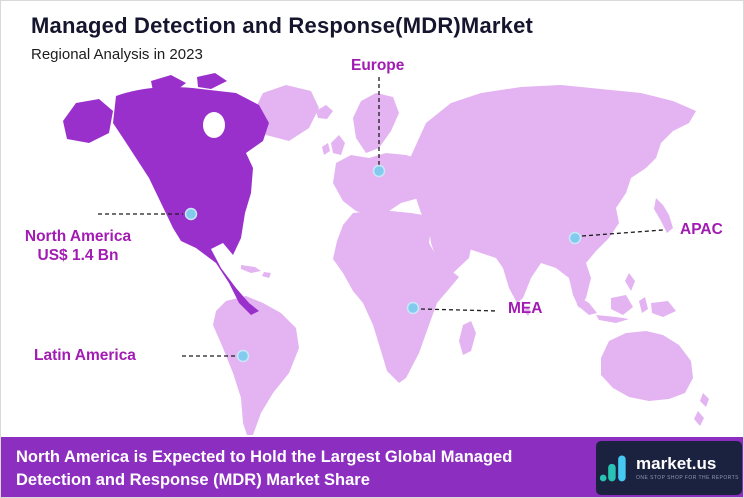  I want to click on continent-south-america, so click(256, 365).